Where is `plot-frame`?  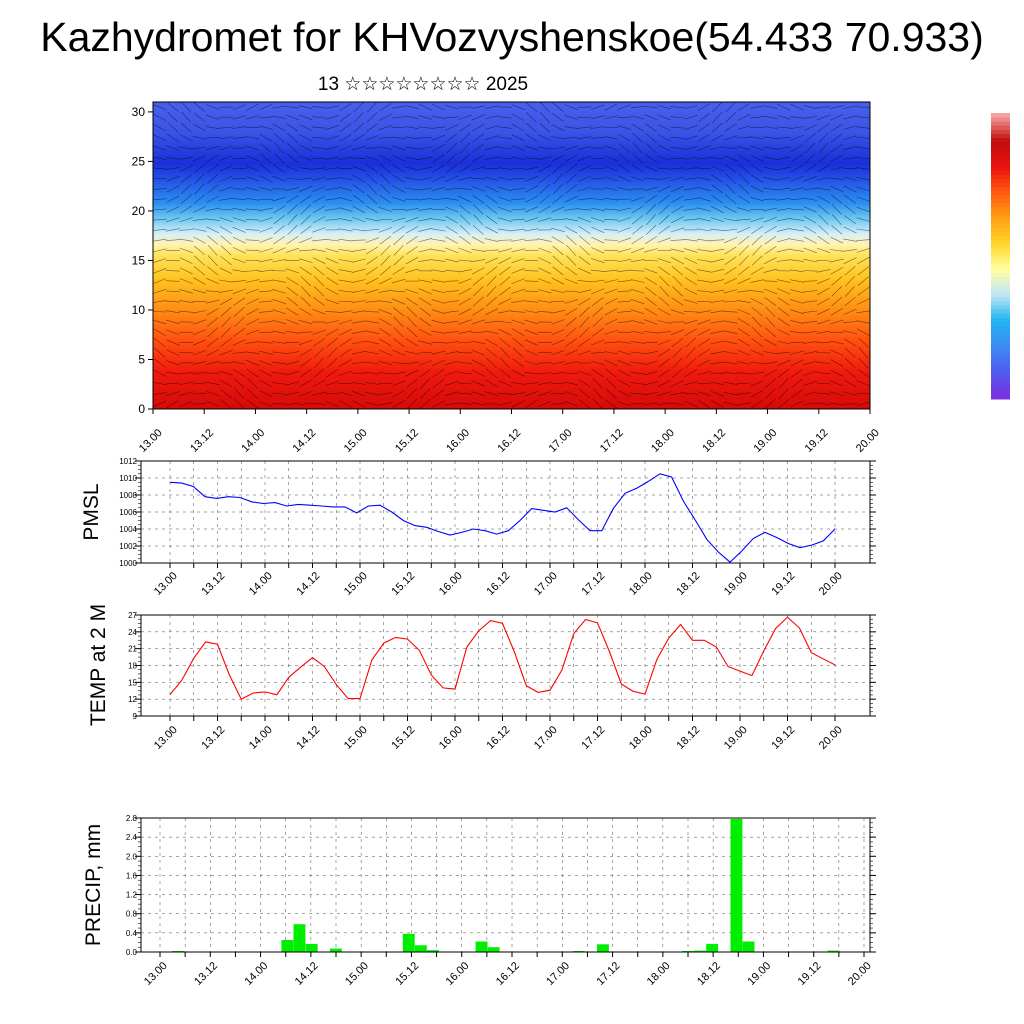
plot-frame is located at coordinates (505, 885).